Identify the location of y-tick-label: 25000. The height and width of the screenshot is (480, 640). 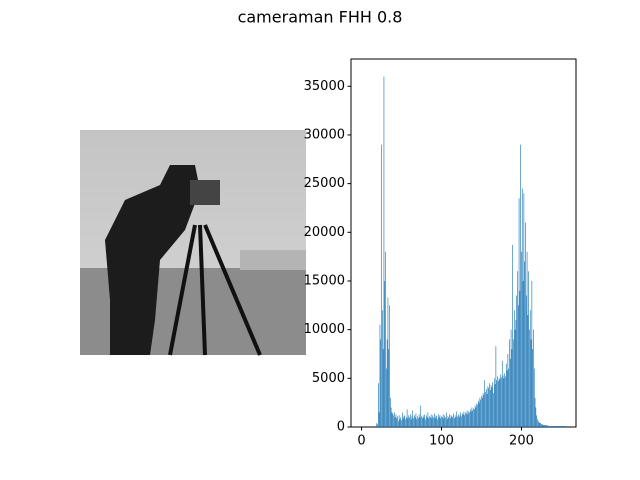
(324, 183).